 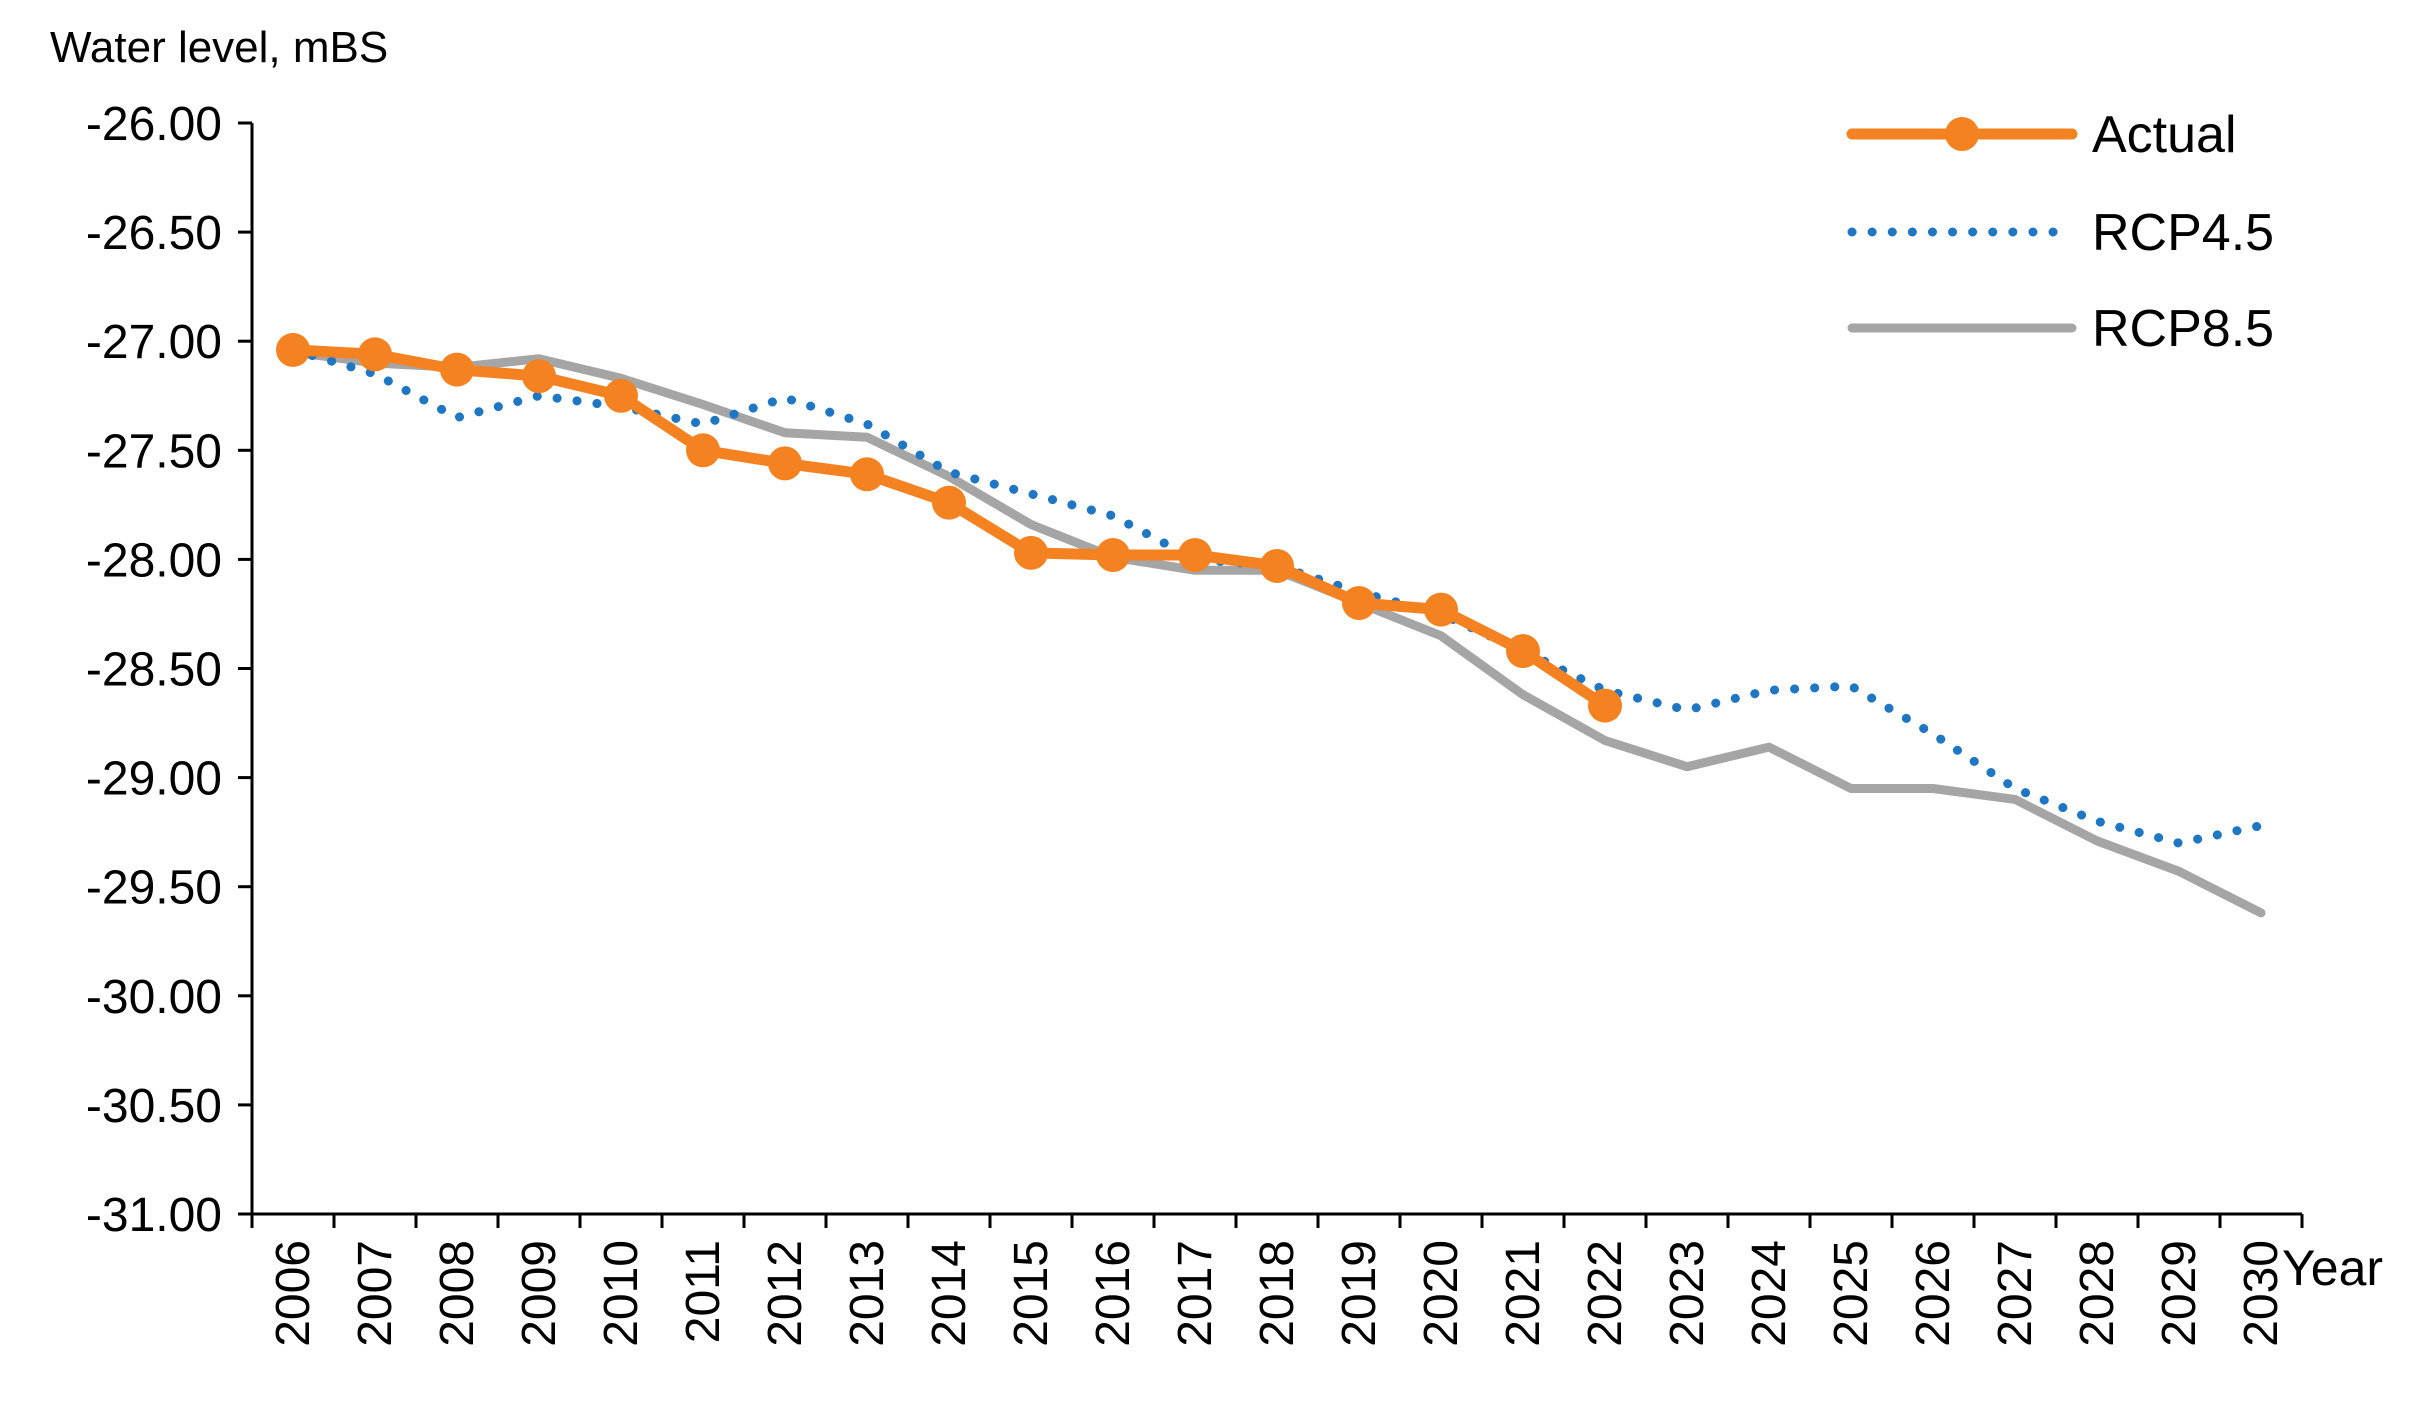 What do you see at coordinates (457, 1293) in the screenshot?
I see `x-tick-label: 2008` at bounding box center [457, 1293].